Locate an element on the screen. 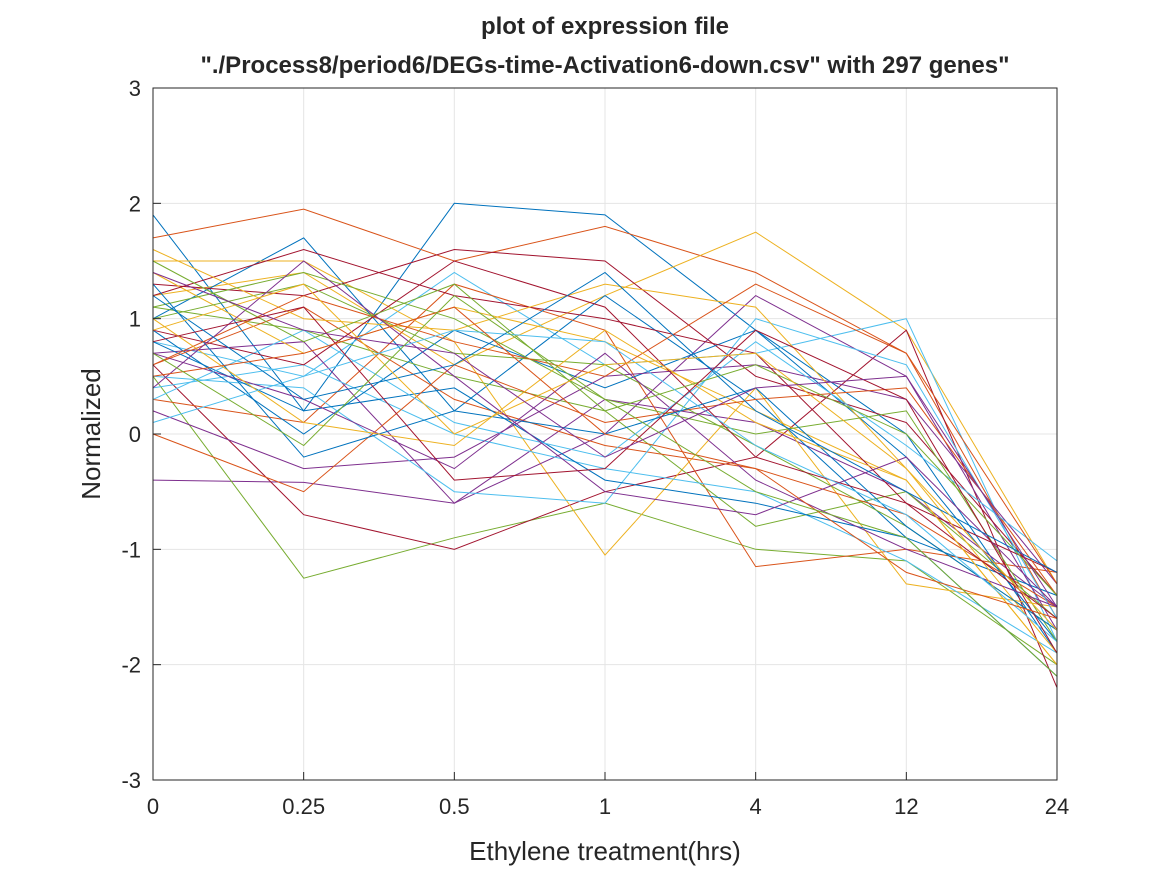  y-tick-label: 1 is located at coordinates (135, 319).